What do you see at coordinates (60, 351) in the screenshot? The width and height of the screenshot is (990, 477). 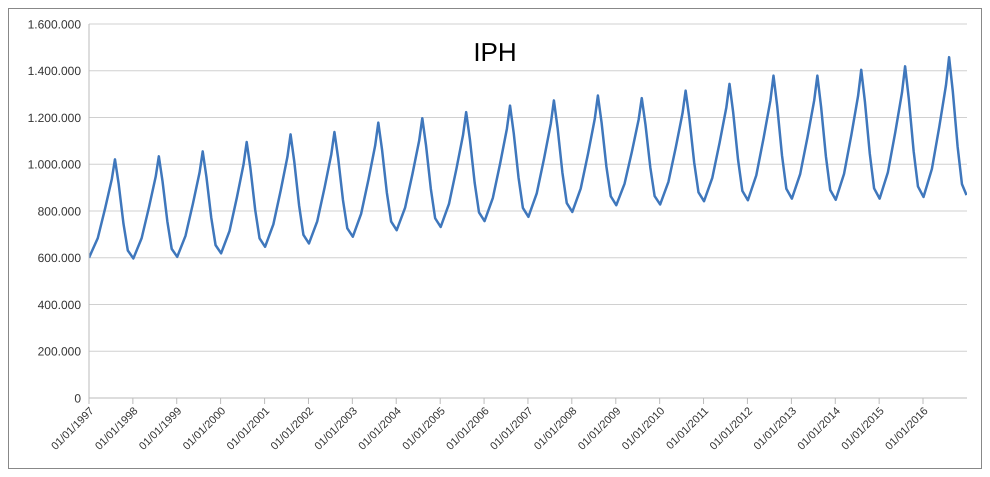 I see `y-tick-label: 200.000` at bounding box center [60, 351].